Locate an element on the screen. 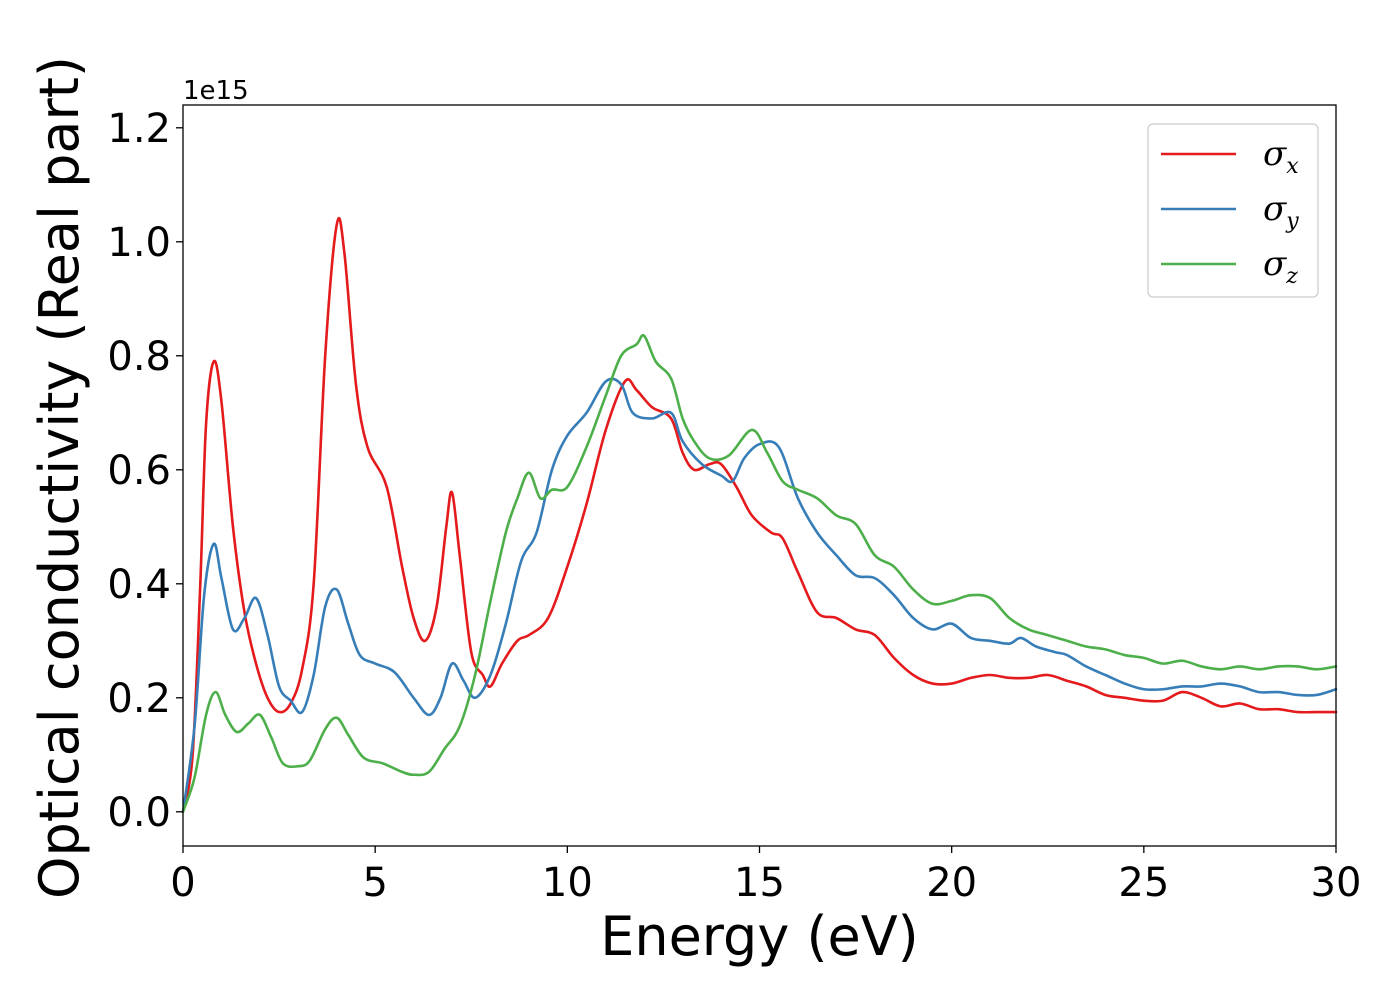  y-tick-label: 0.2 is located at coordinates (139, 699).